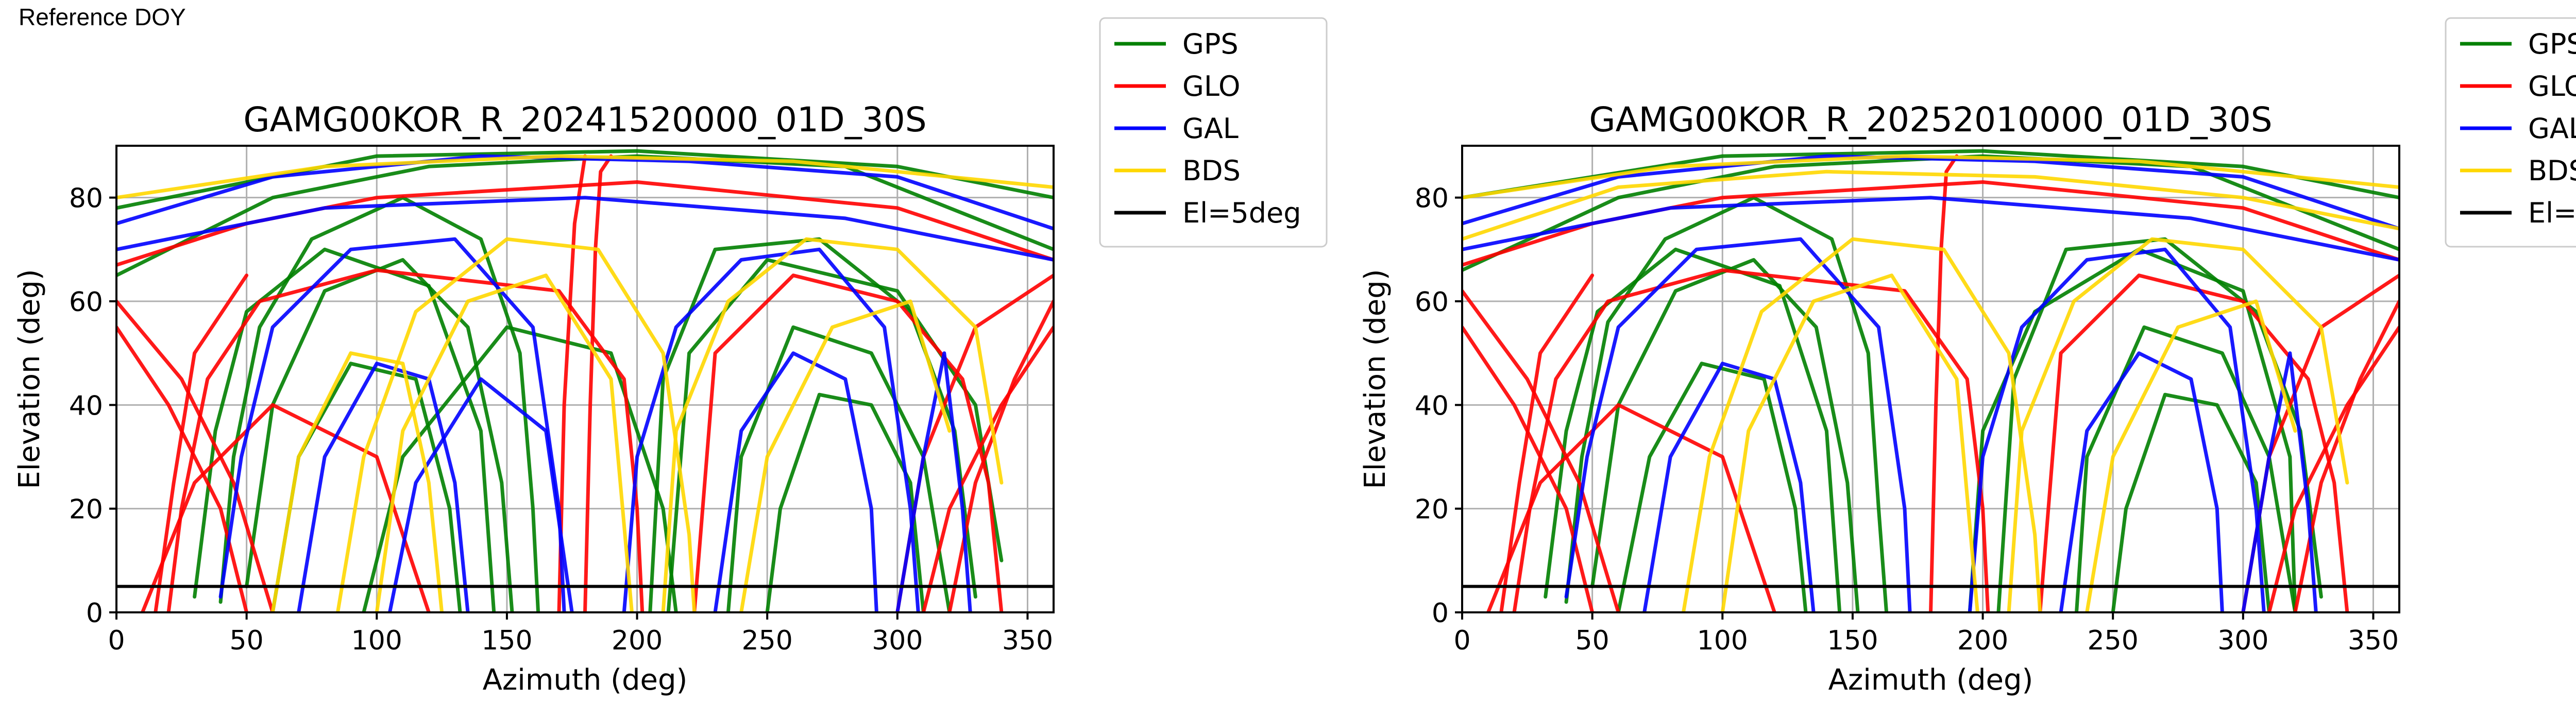 The height and width of the screenshot is (720, 2576). I want to click on chart-title: GAMG00KOR_R_20252010000_01D_30S, so click(1930, 120).